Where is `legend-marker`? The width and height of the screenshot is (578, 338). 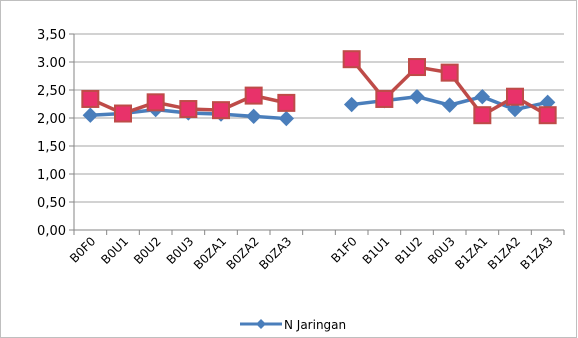
legend-marker is located at coordinates (261, 324).